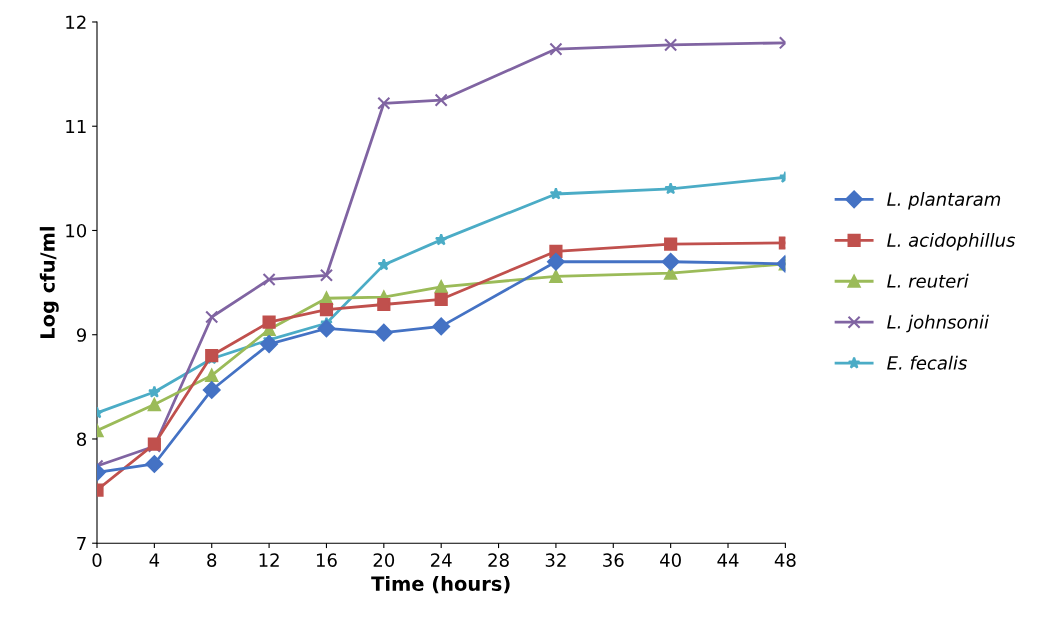 This screenshot has width=1043, height=628. I want to click on x-tick-label: 12, so click(269, 560).